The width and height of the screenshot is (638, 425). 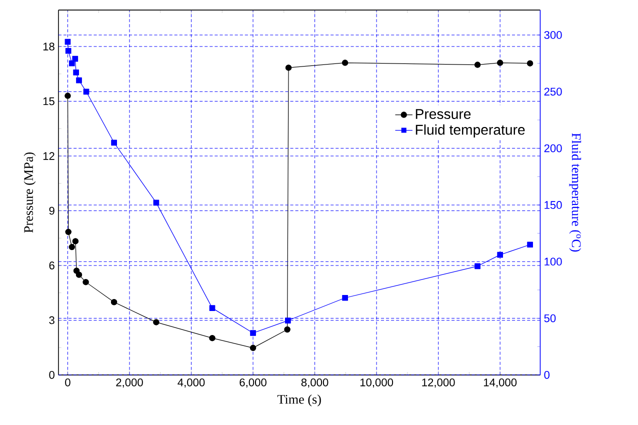 I want to click on y2-tick-label: 150, so click(x=553, y=204).